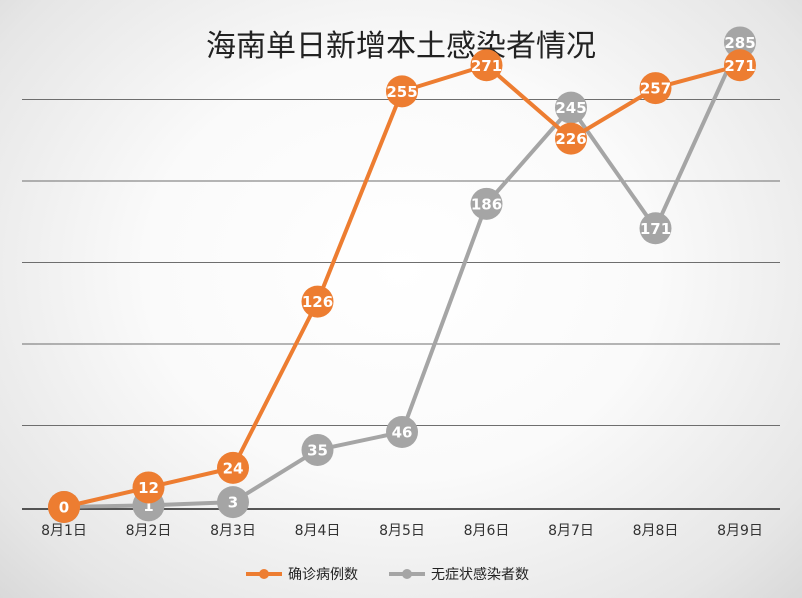 The height and width of the screenshot is (598, 802). I want to click on data-label: 24, so click(233, 468).